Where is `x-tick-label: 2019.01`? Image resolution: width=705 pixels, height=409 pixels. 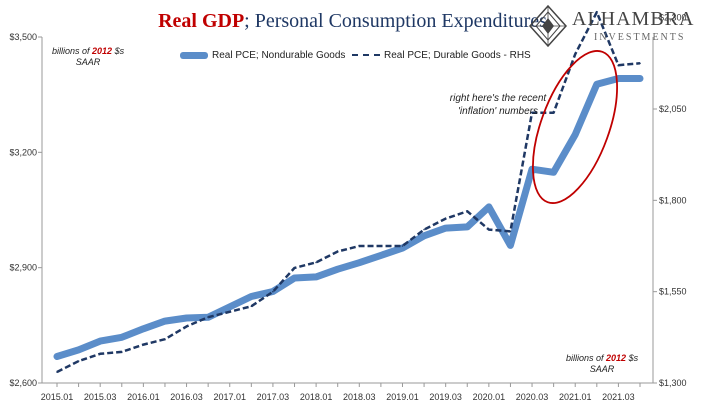
x-tick-label: 2019.01 is located at coordinates (402, 397).